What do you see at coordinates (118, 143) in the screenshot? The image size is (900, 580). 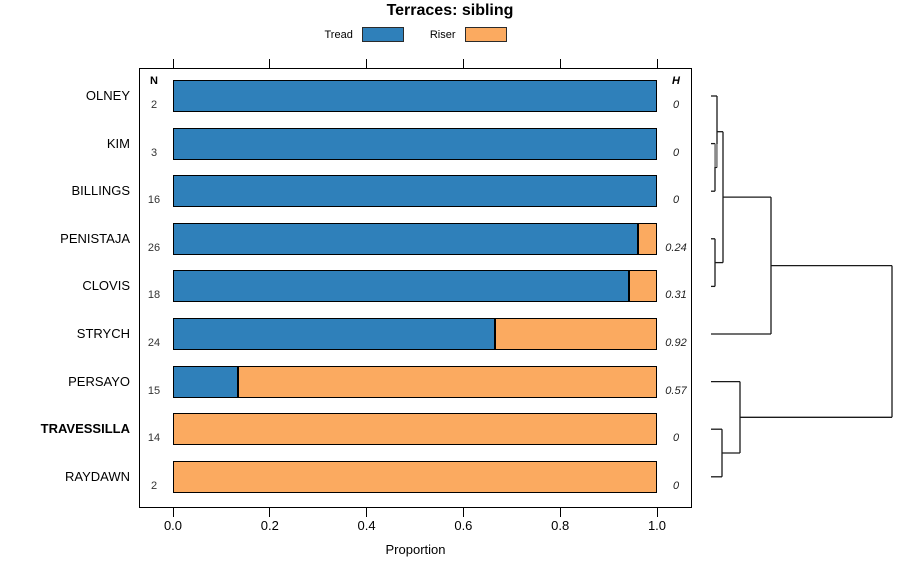 I see `category-label: KIM` at bounding box center [118, 143].